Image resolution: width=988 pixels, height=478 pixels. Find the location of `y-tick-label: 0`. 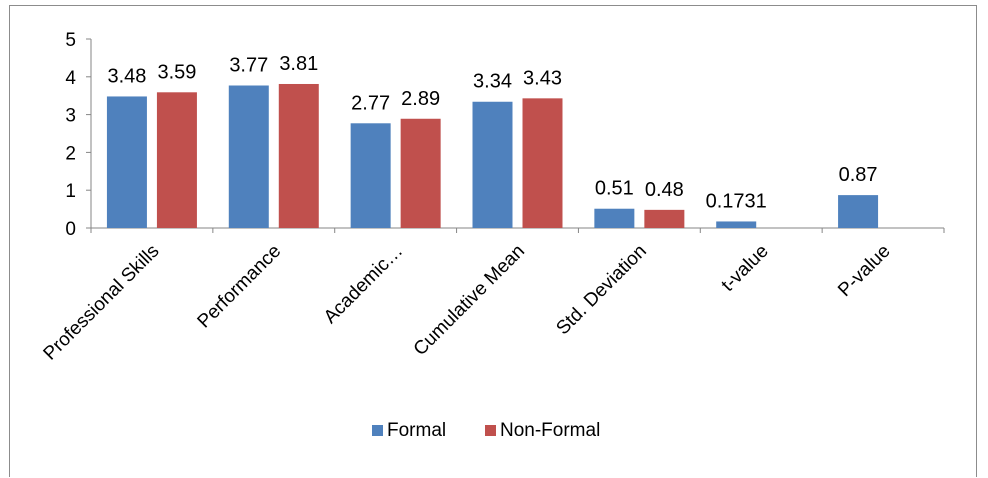

y-tick-label: 0 is located at coordinates (70, 229).